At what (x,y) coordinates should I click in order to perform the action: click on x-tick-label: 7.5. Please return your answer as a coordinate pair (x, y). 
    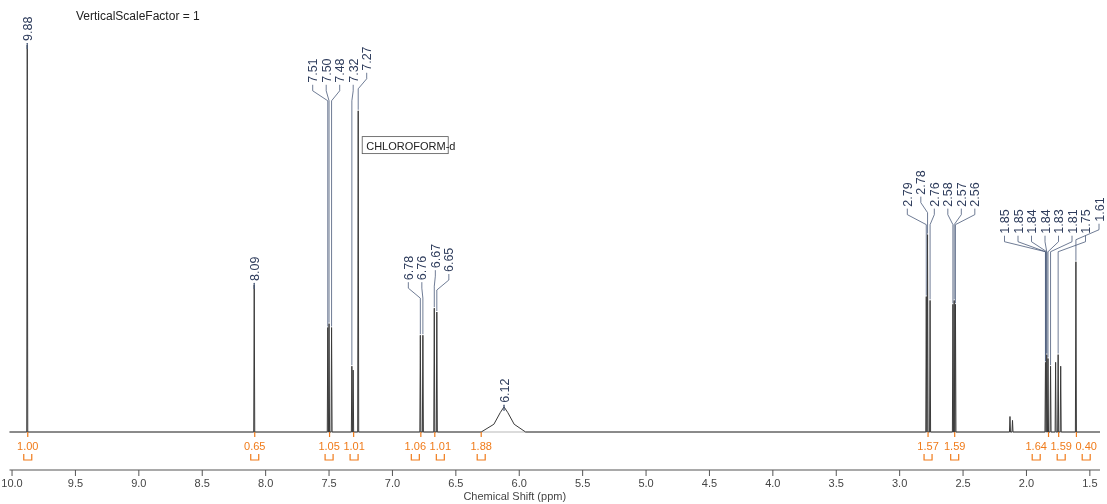
    Looking at the image, I should click on (329, 483).